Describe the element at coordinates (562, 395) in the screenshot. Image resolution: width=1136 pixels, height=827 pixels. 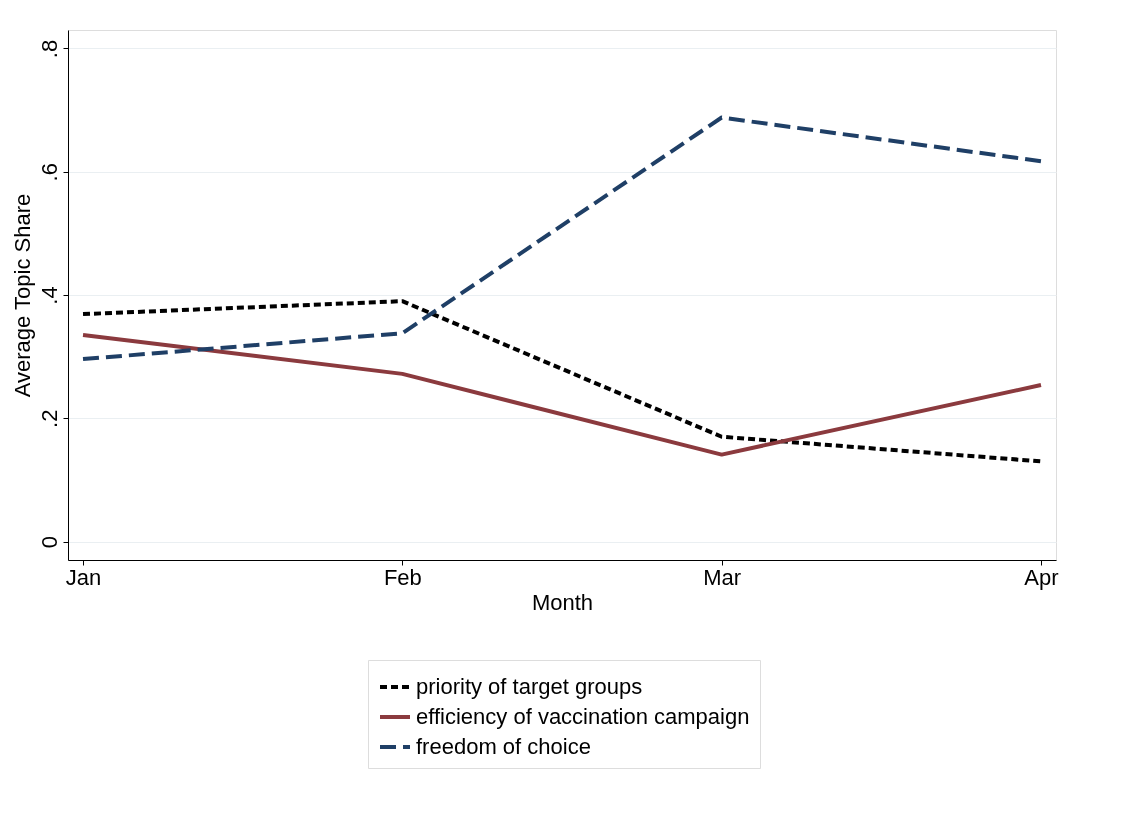
I see `line-series` at that location.